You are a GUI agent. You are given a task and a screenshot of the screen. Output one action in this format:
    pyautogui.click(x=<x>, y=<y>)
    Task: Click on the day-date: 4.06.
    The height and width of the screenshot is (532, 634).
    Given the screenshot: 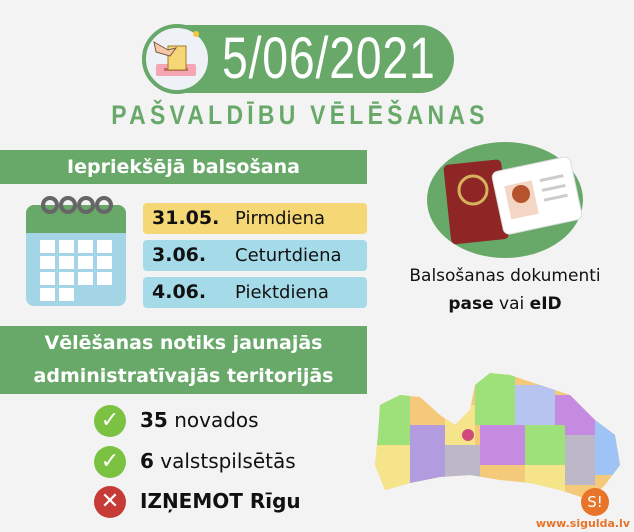 What is the action you would take?
    pyautogui.click(x=179, y=292)
    